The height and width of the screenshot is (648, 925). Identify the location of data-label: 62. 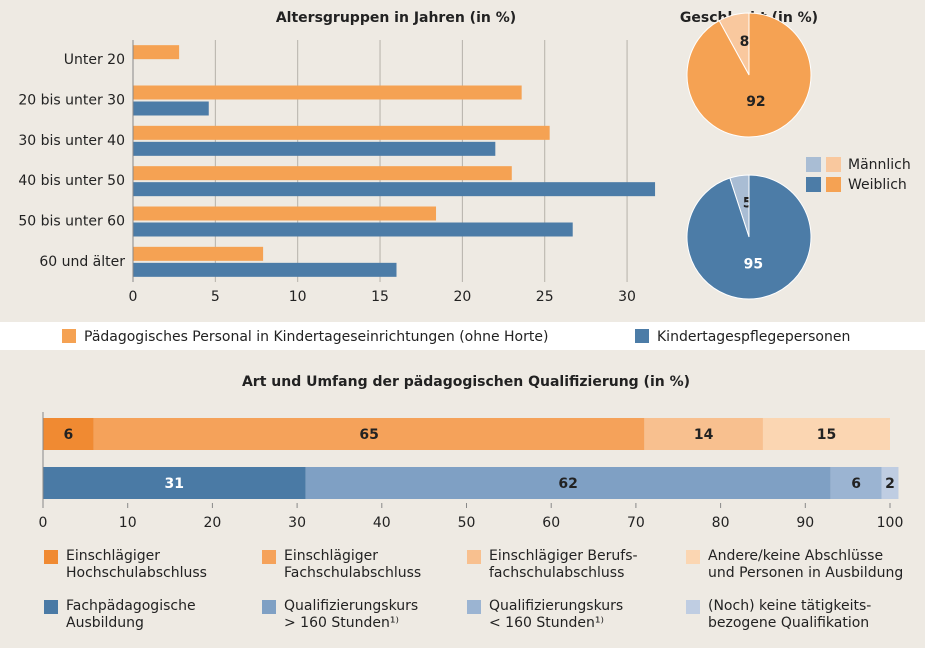
(567, 484).